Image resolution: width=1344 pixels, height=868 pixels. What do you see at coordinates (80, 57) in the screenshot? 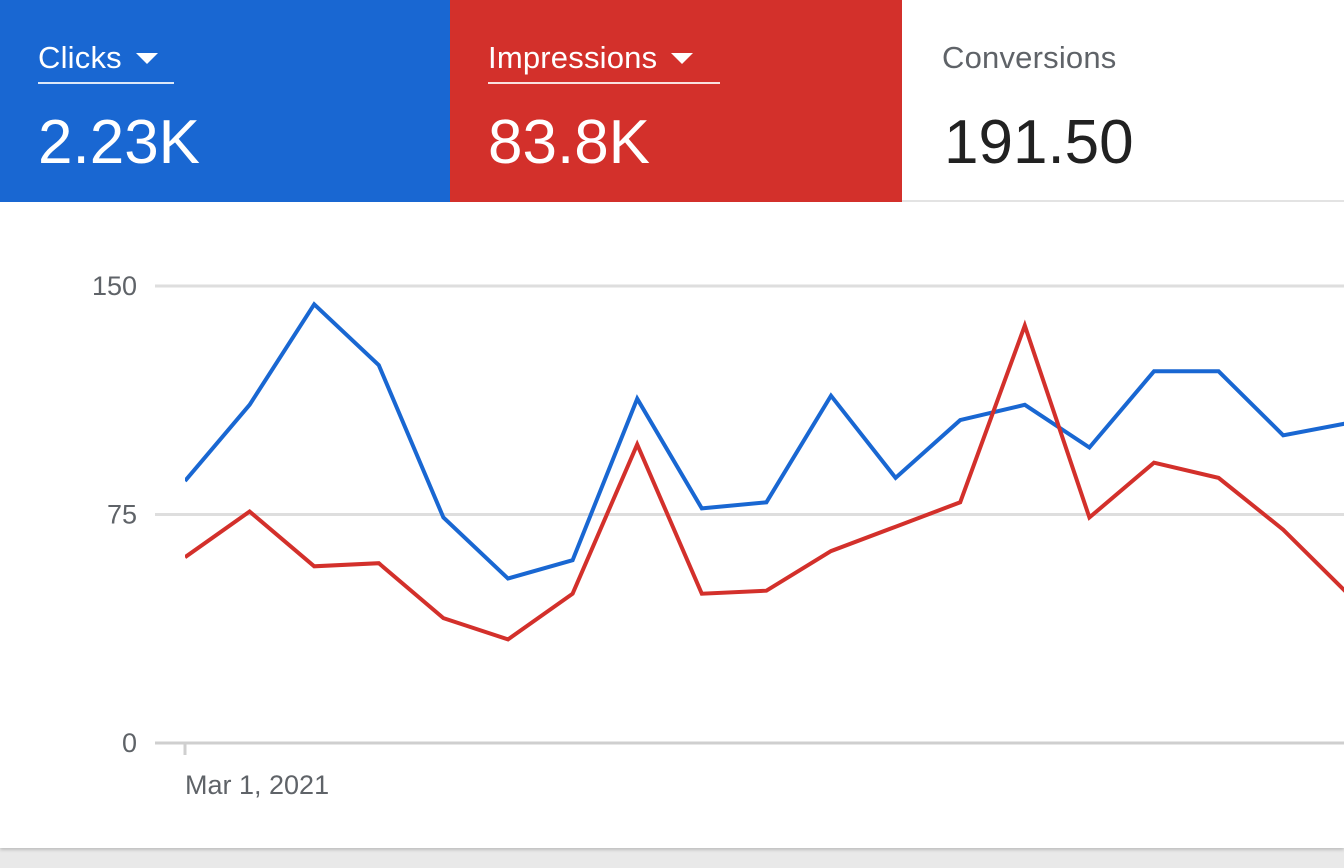
I see `metric-label: Clicks` at bounding box center [80, 57].